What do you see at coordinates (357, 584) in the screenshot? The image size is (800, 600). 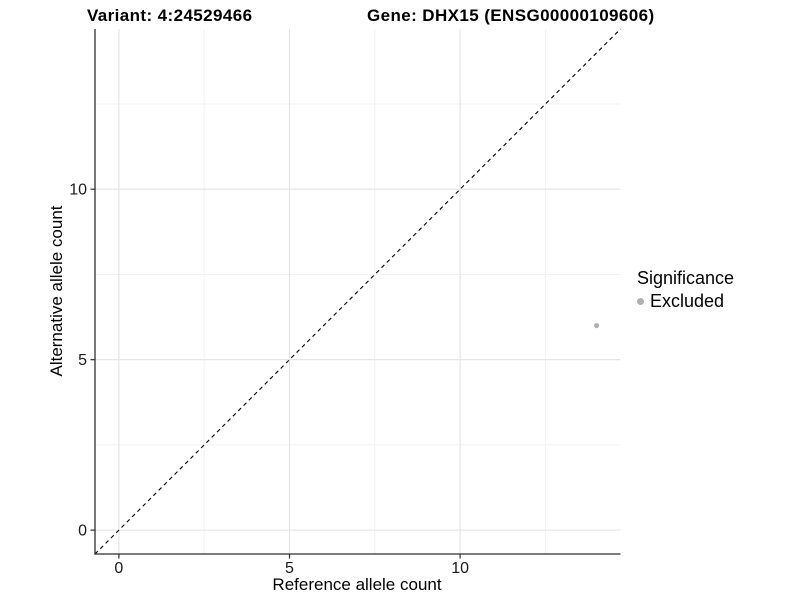 I see `x-axis-title: Reference allele count` at bounding box center [357, 584].